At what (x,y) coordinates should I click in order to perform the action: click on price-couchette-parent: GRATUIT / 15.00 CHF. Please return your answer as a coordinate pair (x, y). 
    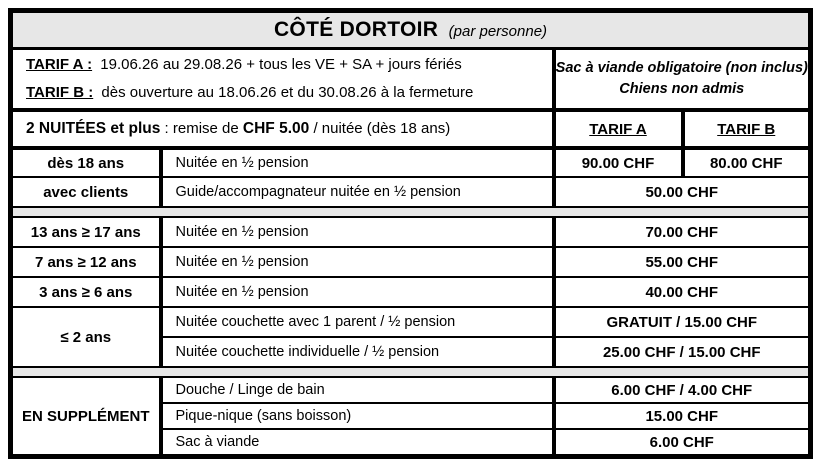
    Looking at the image, I should click on (681, 322).